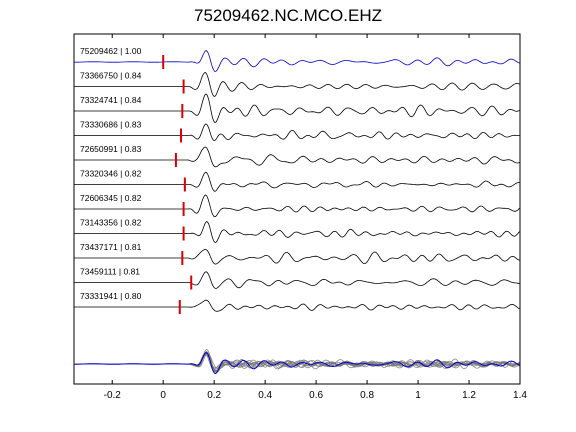 The width and height of the screenshot is (576, 432). I want to click on x-tick-label: 1.2, so click(469, 395).